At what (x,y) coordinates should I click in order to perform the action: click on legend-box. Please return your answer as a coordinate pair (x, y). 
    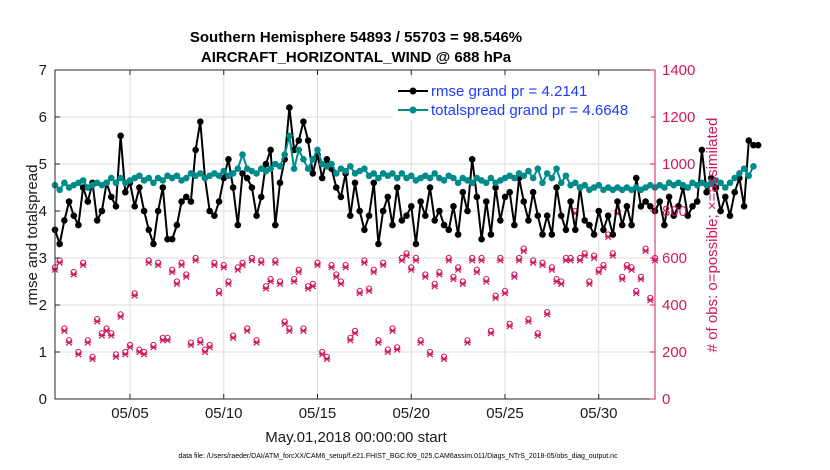
    Looking at the image, I should click on (522, 99).